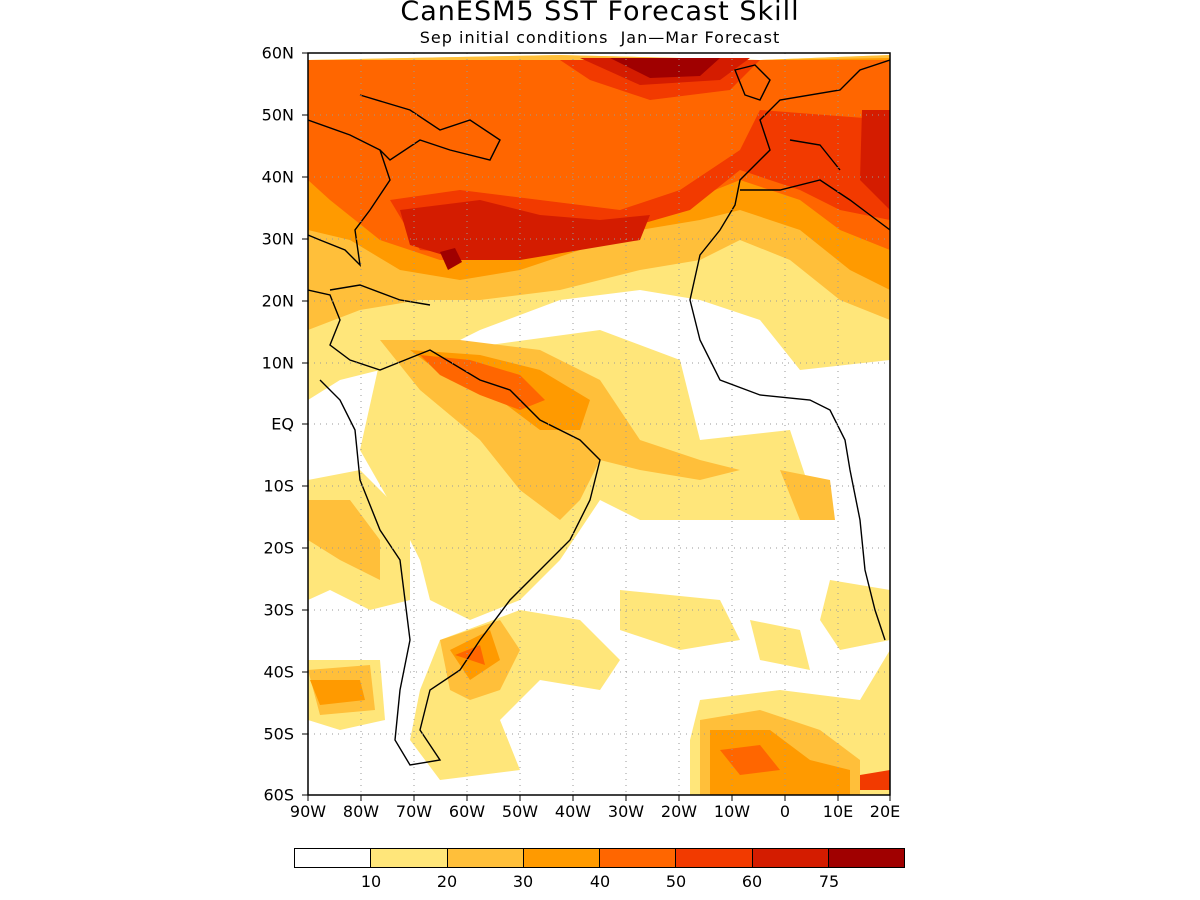  Describe the element at coordinates (277, 363) in the screenshot. I see `lat-label-10n: 10N` at that location.